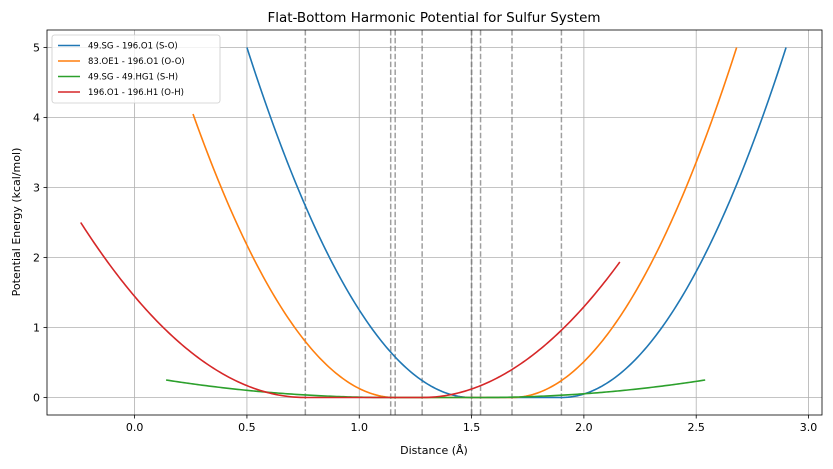 The image size is (833, 469). Describe the element at coordinates (247, 427) in the screenshot. I see `x-tick-label: 0.5` at that location.